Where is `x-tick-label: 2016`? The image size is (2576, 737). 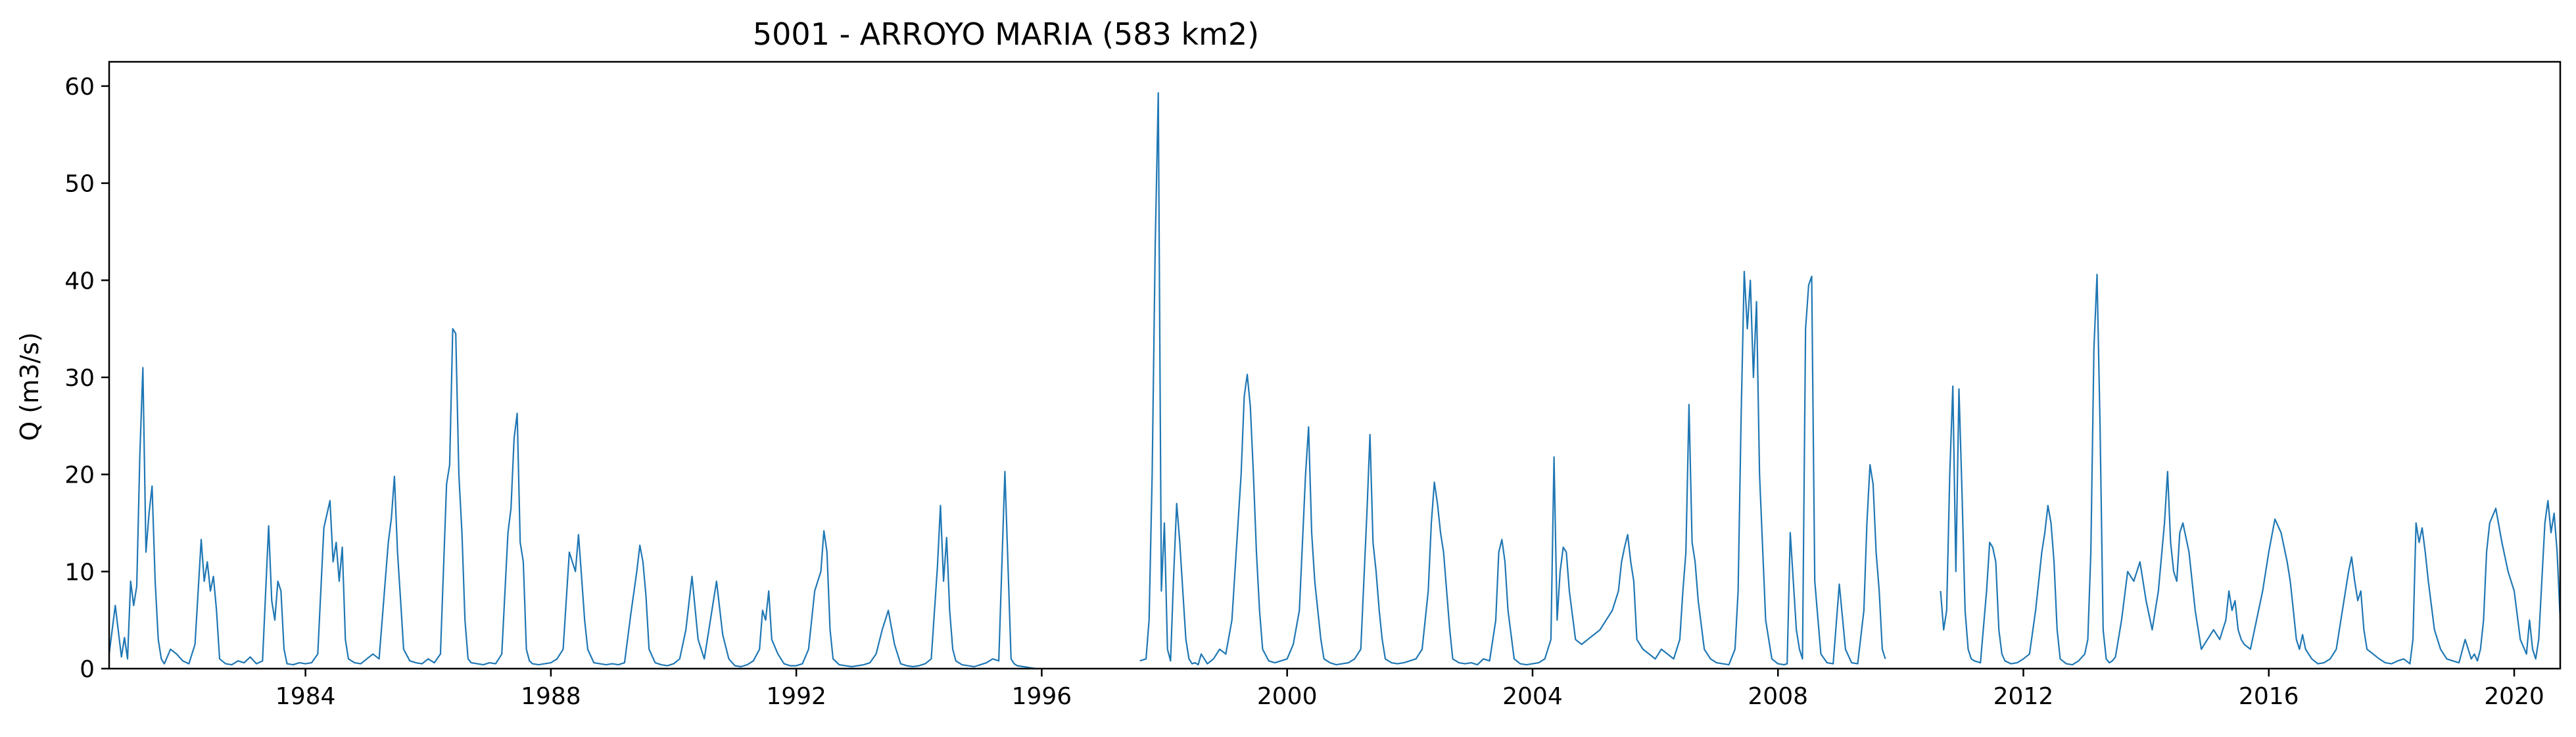
x-tick-label: 2016 is located at coordinates (2269, 696).